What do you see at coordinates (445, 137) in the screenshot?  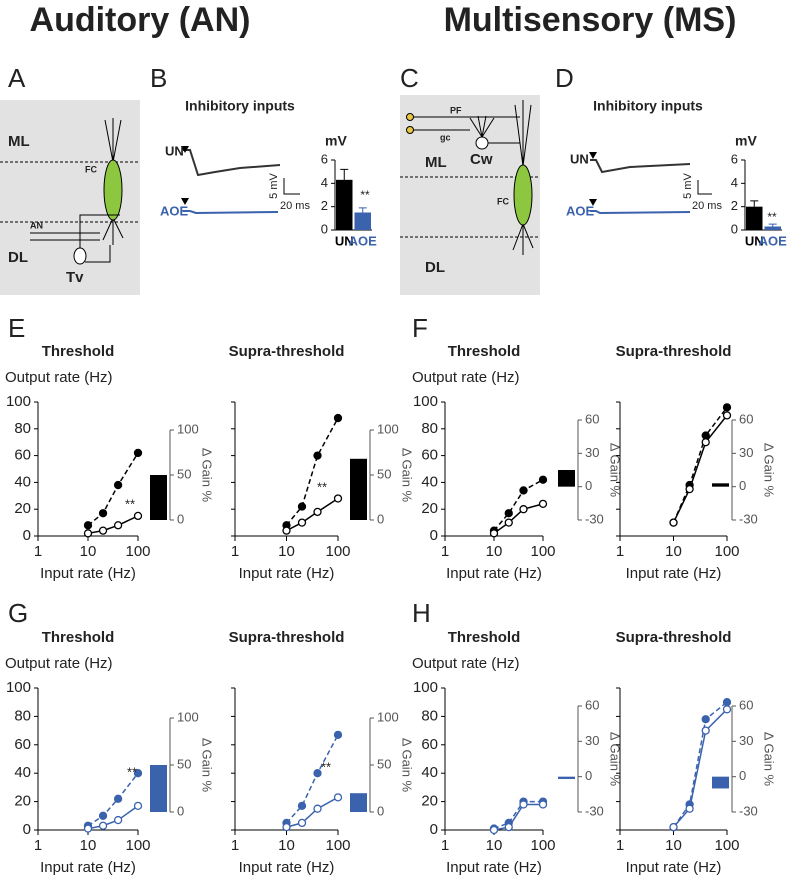 I see `input-label: gc` at bounding box center [445, 137].